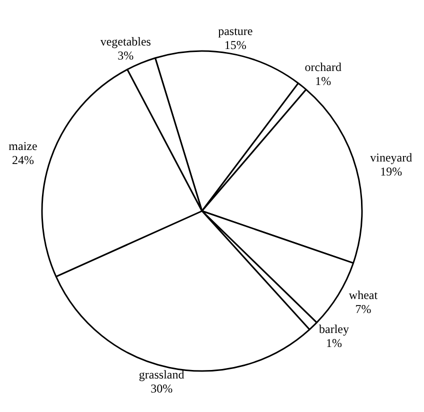 The image size is (424, 412). I want to click on slice-label: orchard, so click(323, 67).